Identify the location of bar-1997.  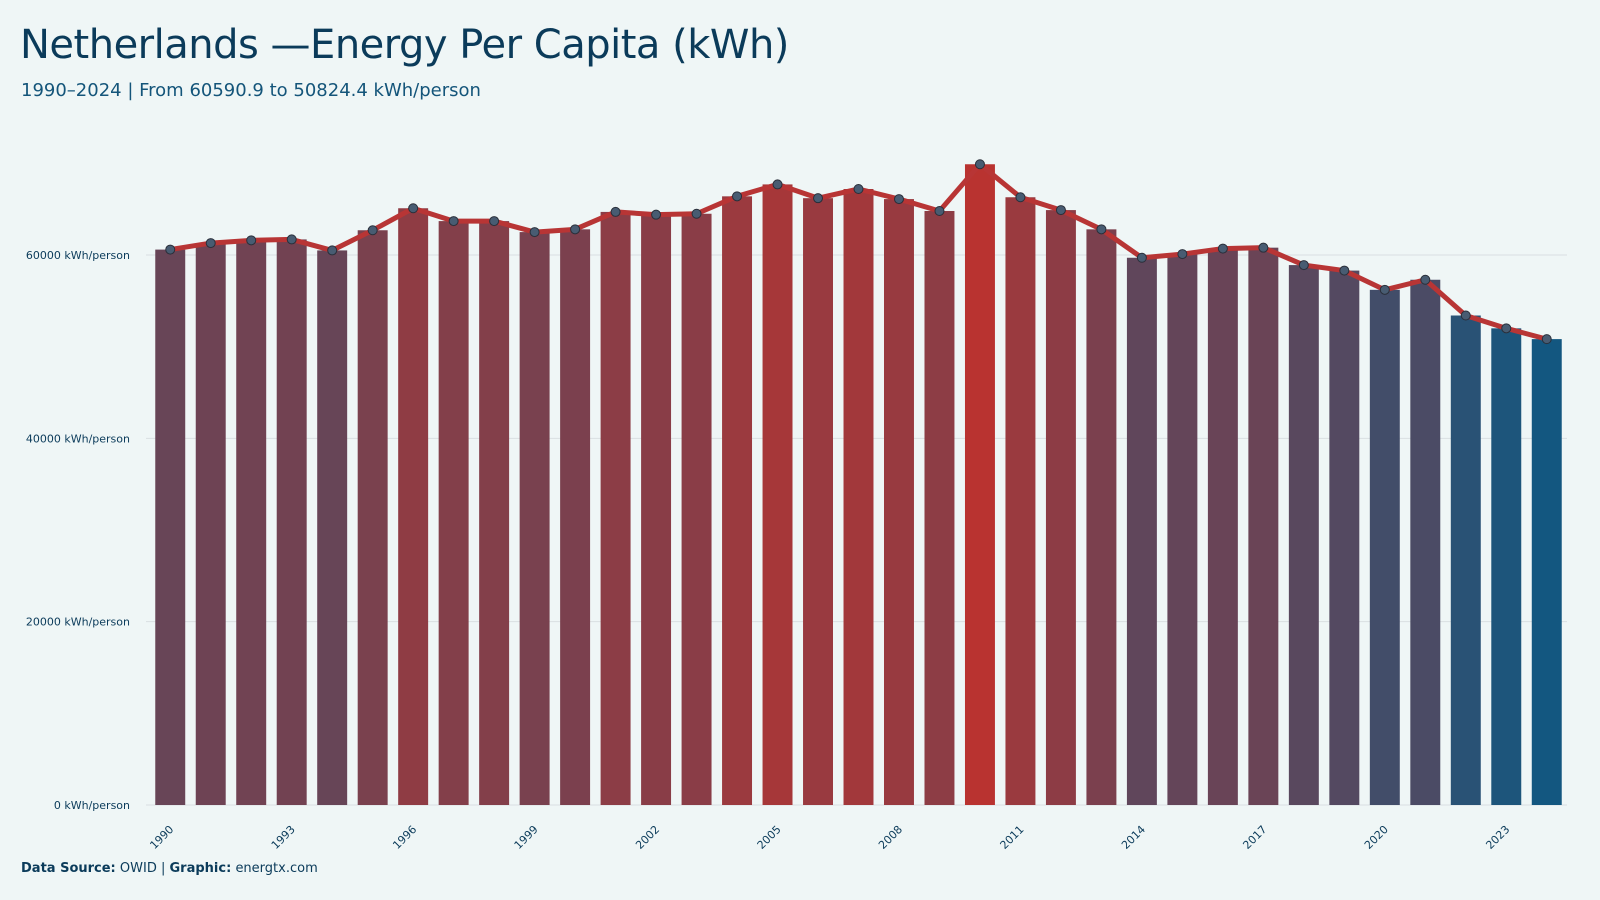
(453, 513).